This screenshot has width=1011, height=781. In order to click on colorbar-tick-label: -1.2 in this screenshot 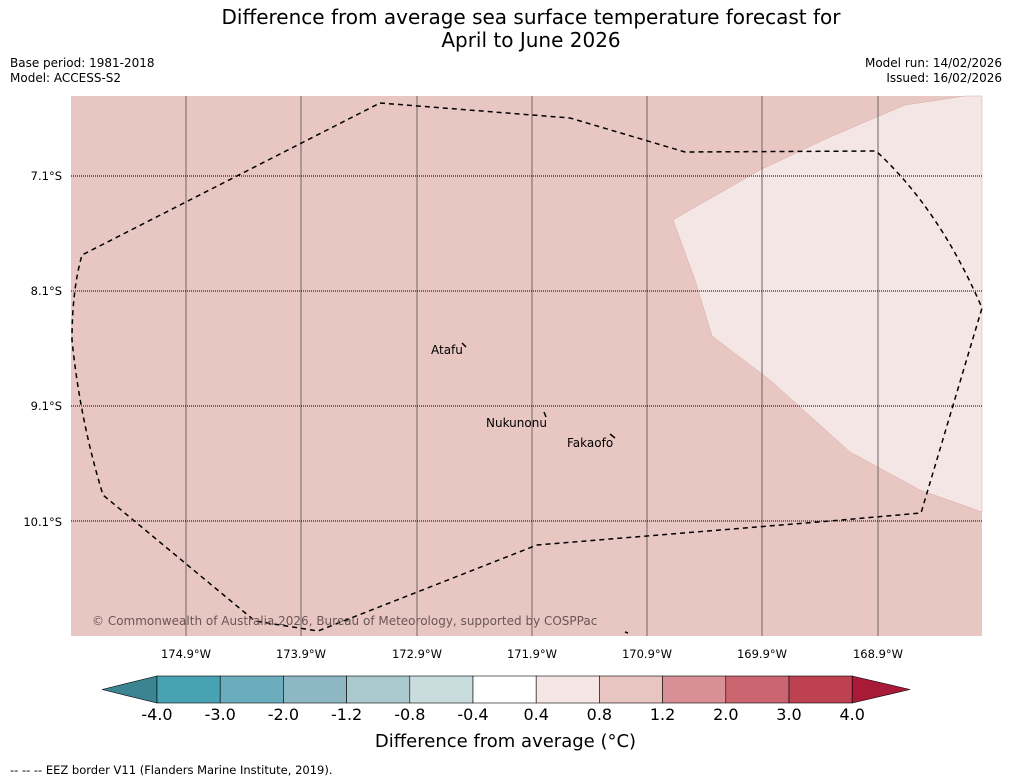, I will do `click(346, 714)`.